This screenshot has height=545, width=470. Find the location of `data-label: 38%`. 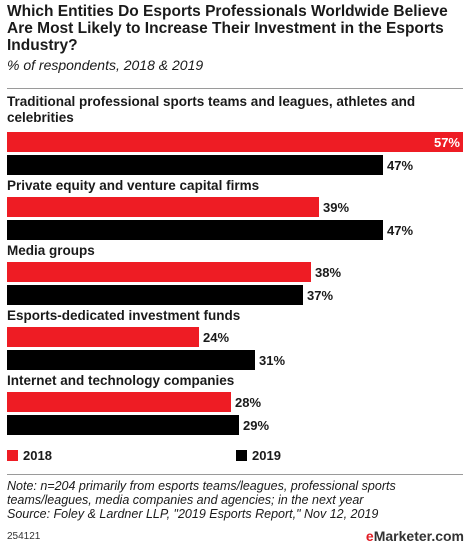

data-label: 38% is located at coordinates (328, 272).